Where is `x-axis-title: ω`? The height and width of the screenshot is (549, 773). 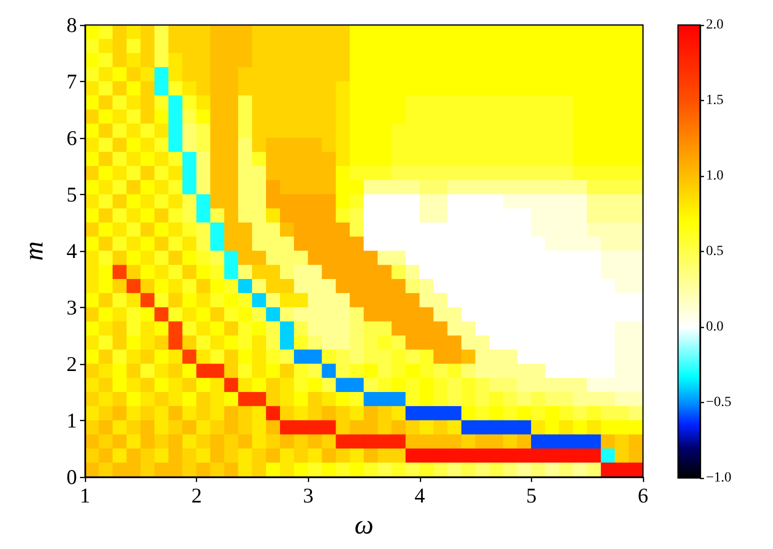 x-axis-title: ω is located at coordinates (364, 524).